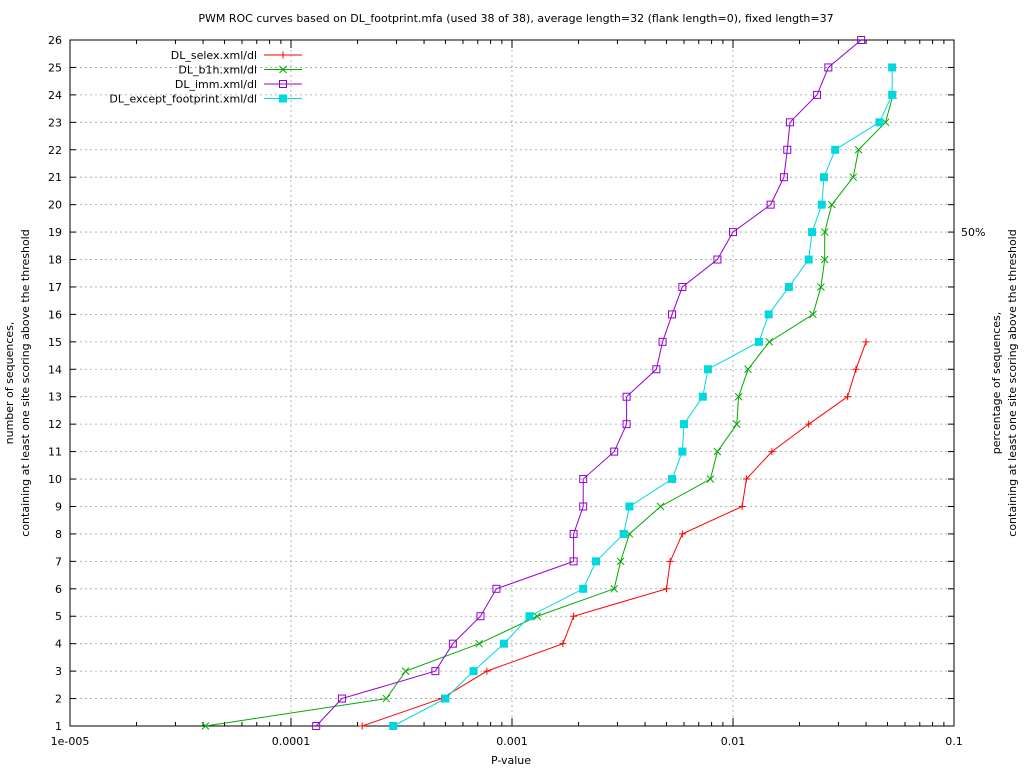 This screenshot has width=1024, height=768. What do you see at coordinates (58, 561) in the screenshot?
I see `y-tick-label: 7` at bounding box center [58, 561].